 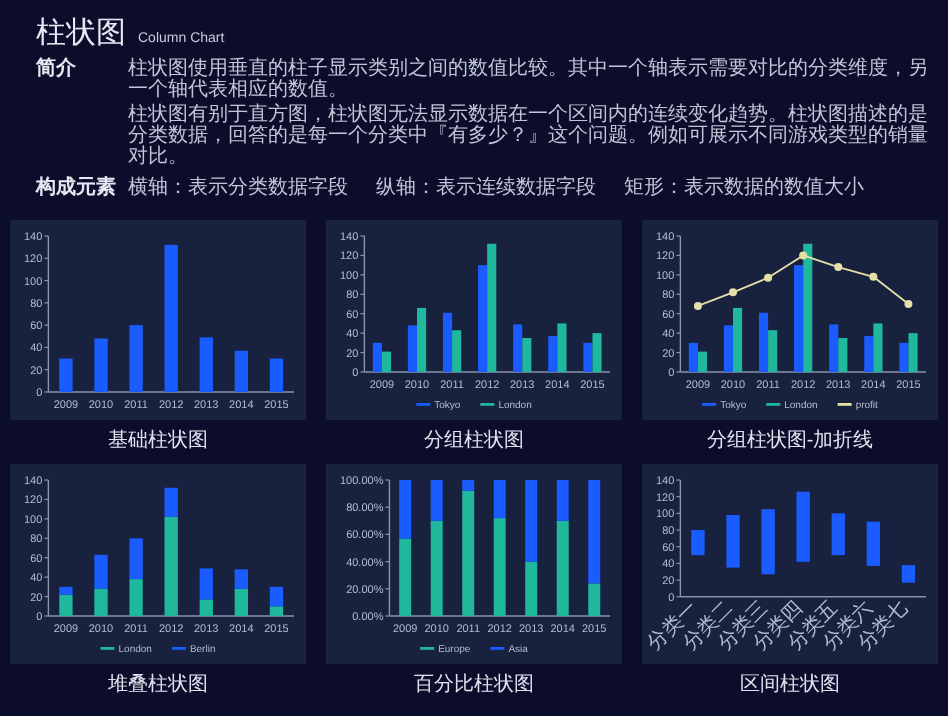 What do you see at coordinates (790, 684) in the screenshot?
I see `text: 区间柱状图` at bounding box center [790, 684].